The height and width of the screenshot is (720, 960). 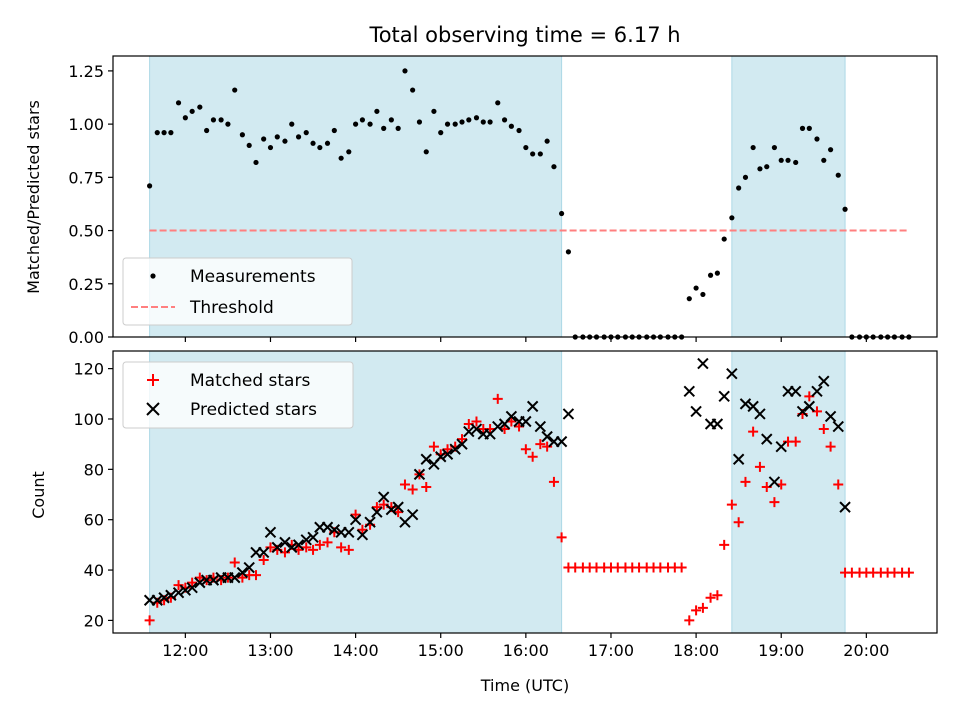 I want to click on top-ytick-label: 0.25, so click(x=86, y=284).